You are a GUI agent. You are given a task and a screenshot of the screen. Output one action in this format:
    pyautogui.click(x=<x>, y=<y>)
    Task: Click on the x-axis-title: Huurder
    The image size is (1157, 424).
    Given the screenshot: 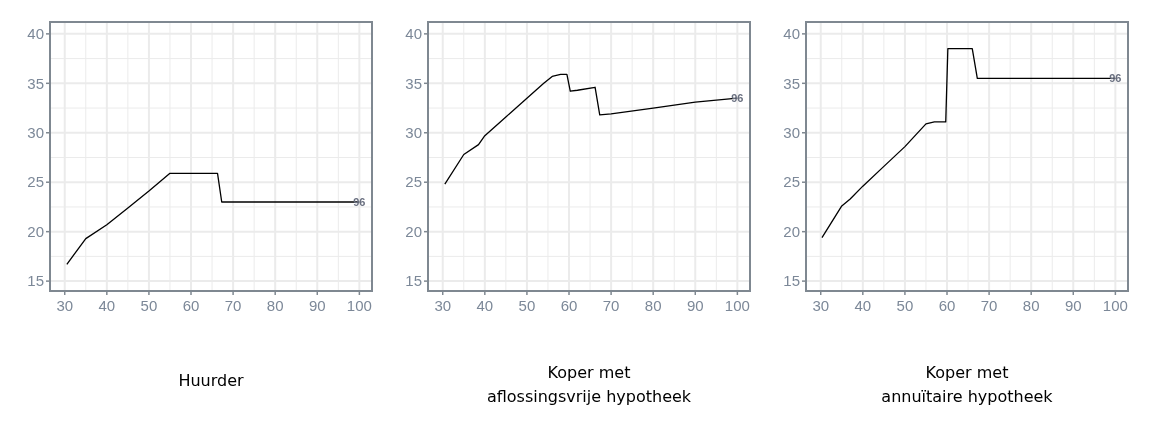 What is the action you would take?
    pyautogui.click(x=211, y=380)
    